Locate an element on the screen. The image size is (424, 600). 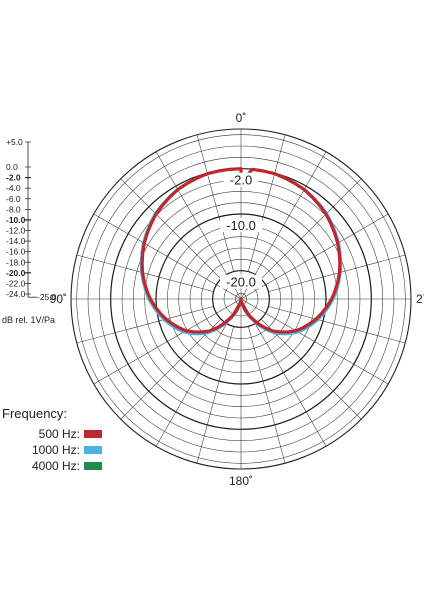
legend-item: 1000 Hz: is located at coordinates (52, 450).